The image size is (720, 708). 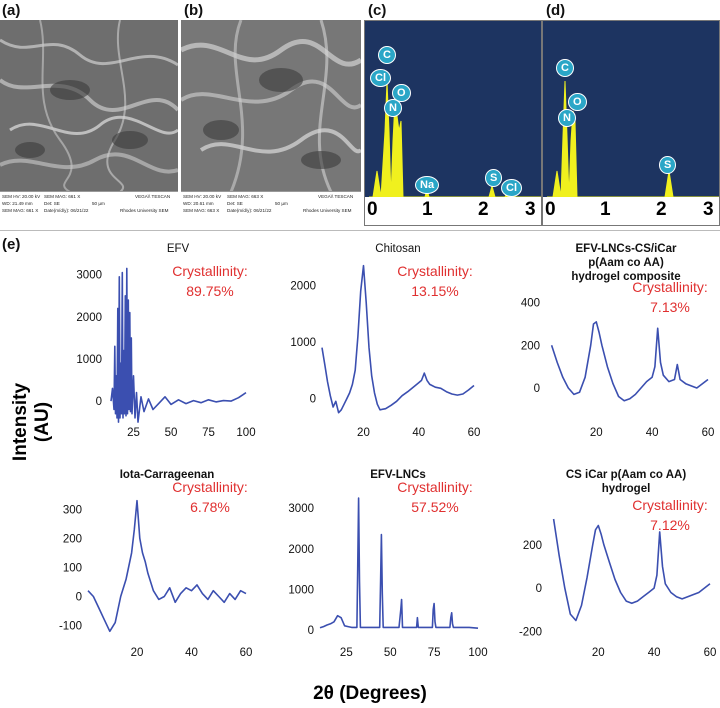 I want to click on y-tick-label: 2000, so click(x=303, y=286).